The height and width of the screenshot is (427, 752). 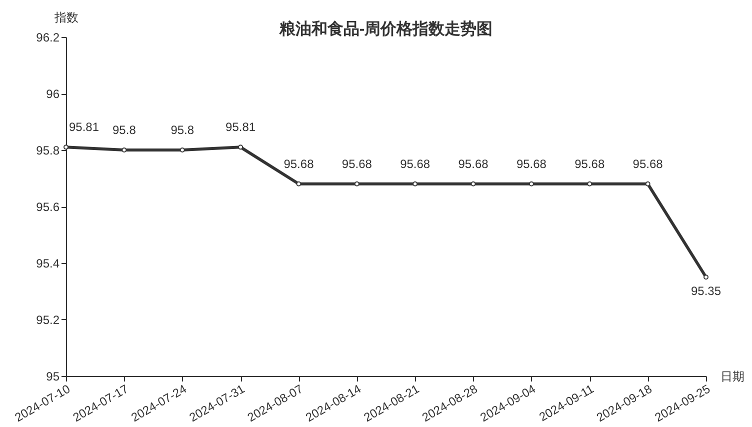 What do you see at coordinates (53, 377) in the screenshot?
I see `y-tick-label: 95` at bounding box center [53, 377].